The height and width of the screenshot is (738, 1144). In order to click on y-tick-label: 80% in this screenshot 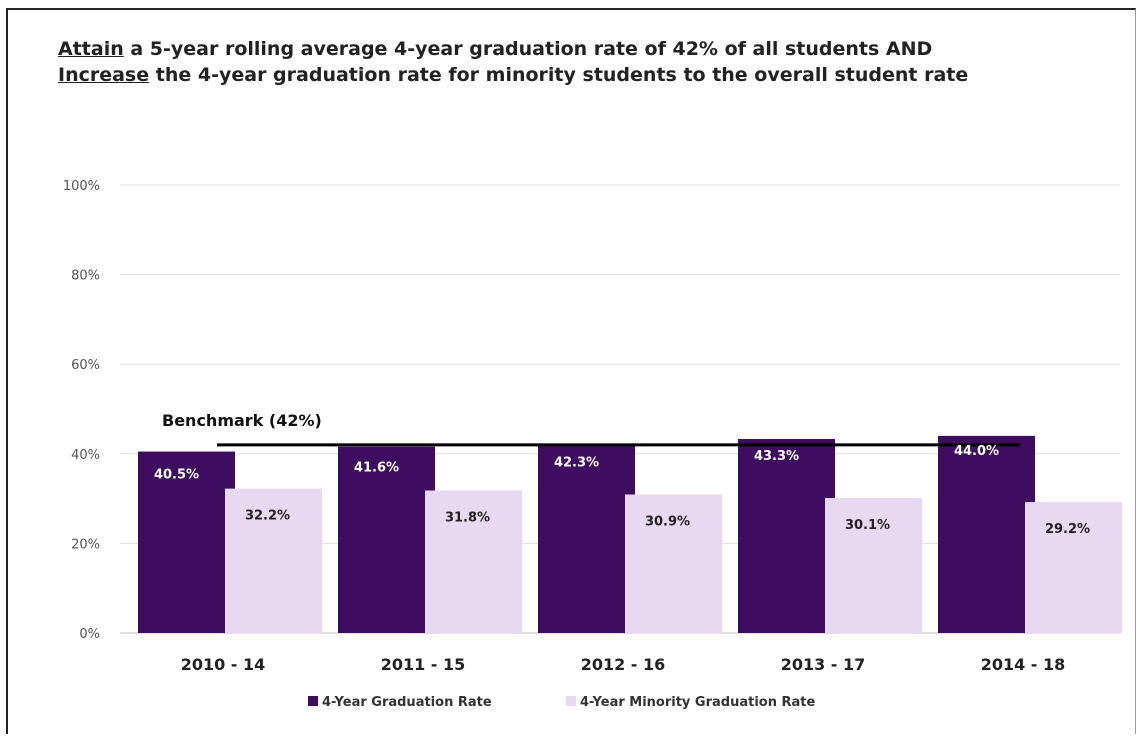, I will do `click(85, 276)`.